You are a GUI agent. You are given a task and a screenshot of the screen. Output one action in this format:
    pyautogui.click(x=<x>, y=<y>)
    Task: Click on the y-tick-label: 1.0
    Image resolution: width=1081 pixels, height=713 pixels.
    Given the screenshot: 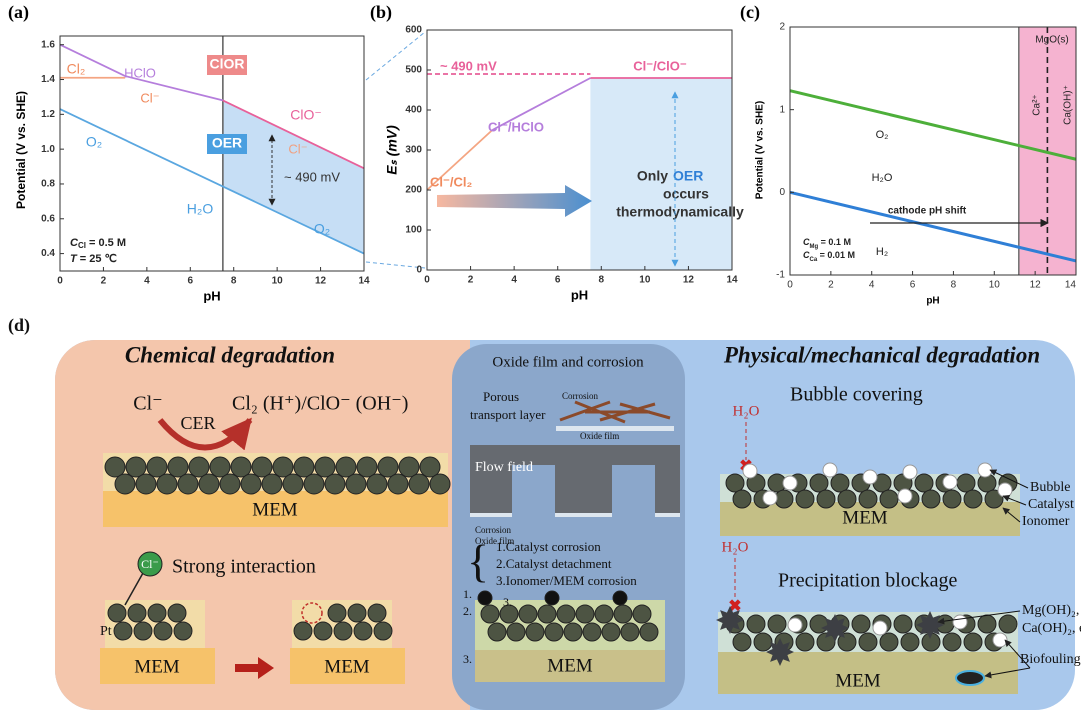 What is the action you would take?
    pyautogui.click(x=48, y=149)
    